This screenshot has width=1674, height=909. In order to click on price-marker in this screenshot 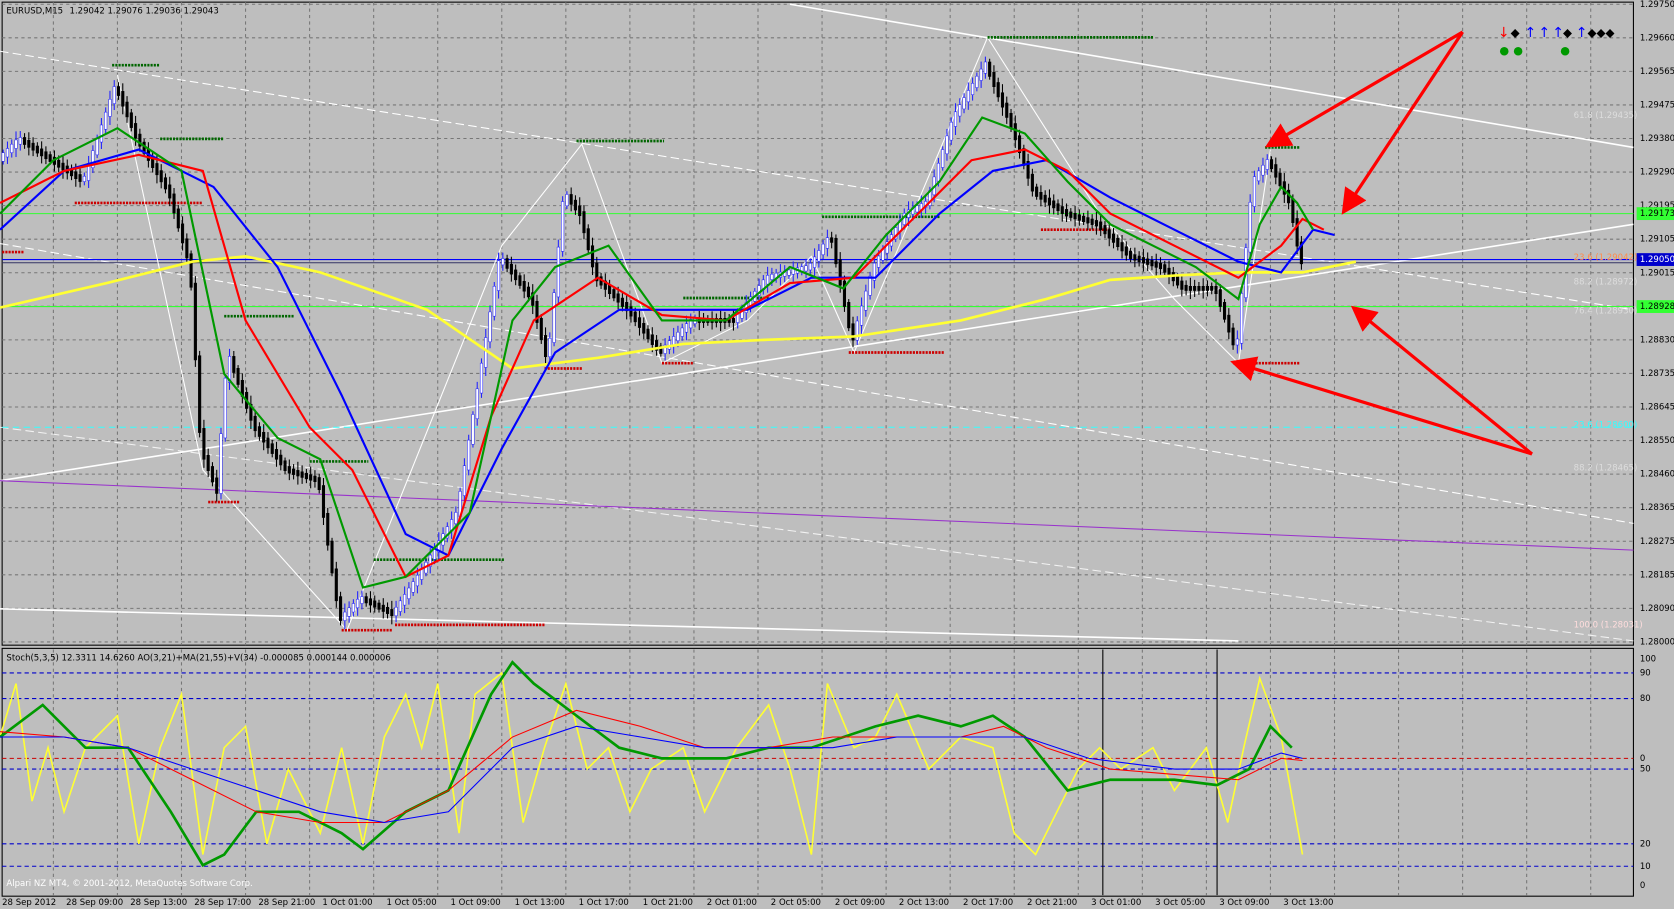, I will do `click(1655, 214)`.